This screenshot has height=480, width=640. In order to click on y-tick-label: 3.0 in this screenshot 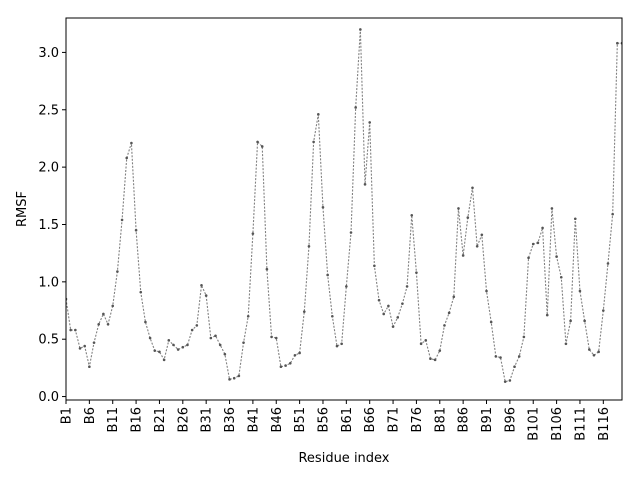, I will do `click(48, 53)`.